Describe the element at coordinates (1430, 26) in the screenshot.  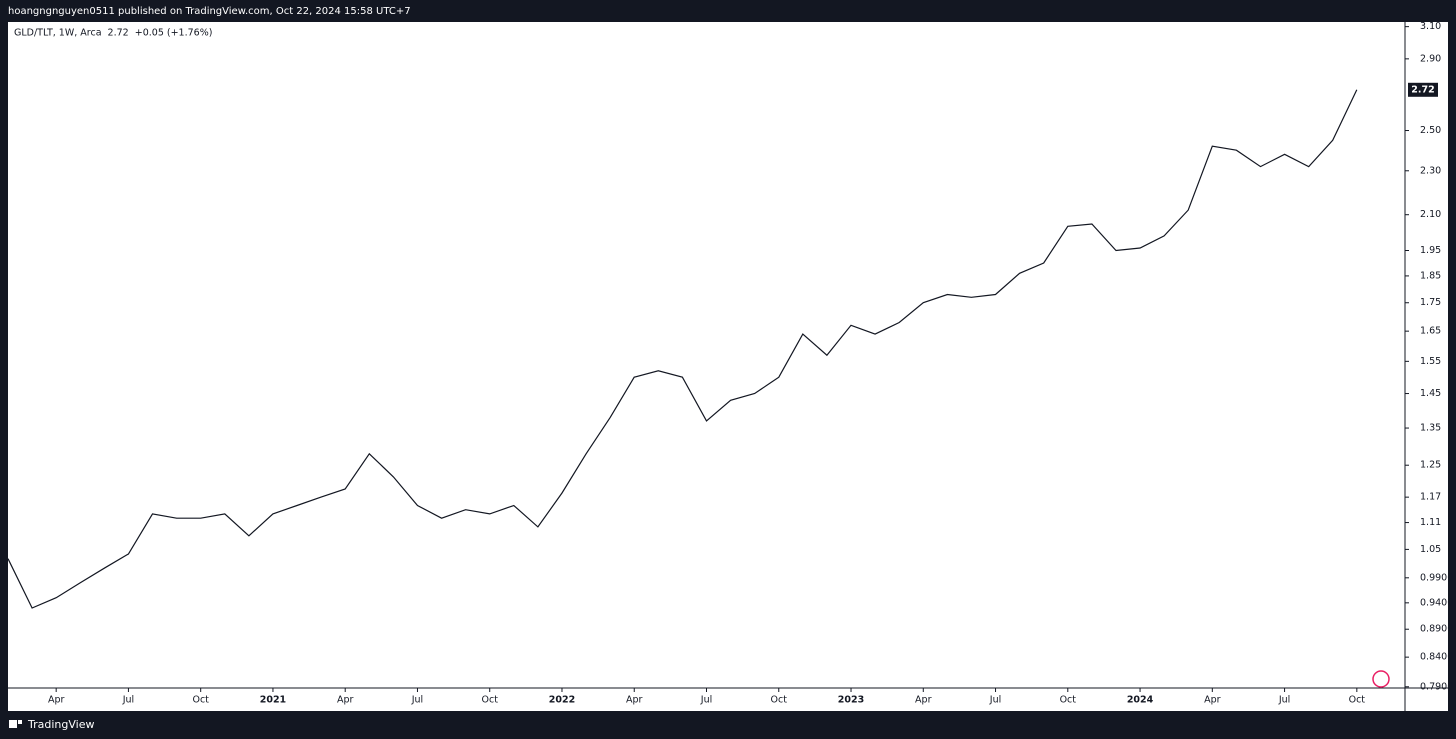
I see `y-tick-label: 3.10` at that location.